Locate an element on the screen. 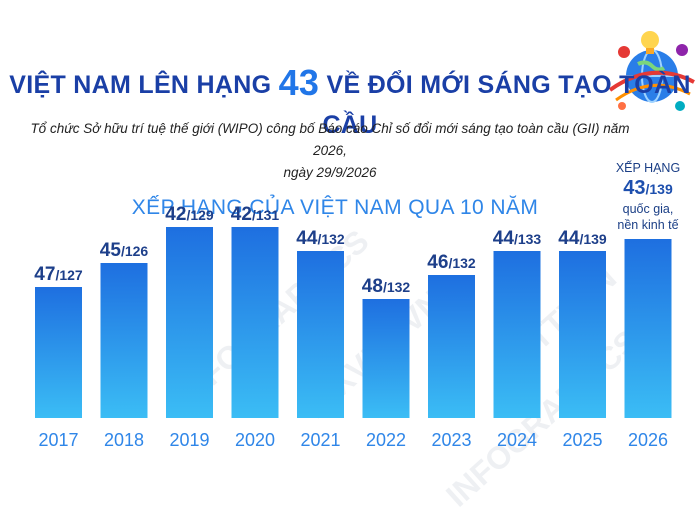 The image size is (700, 514). value-label-2020: 42/131 is located at coordinates (255, 214).